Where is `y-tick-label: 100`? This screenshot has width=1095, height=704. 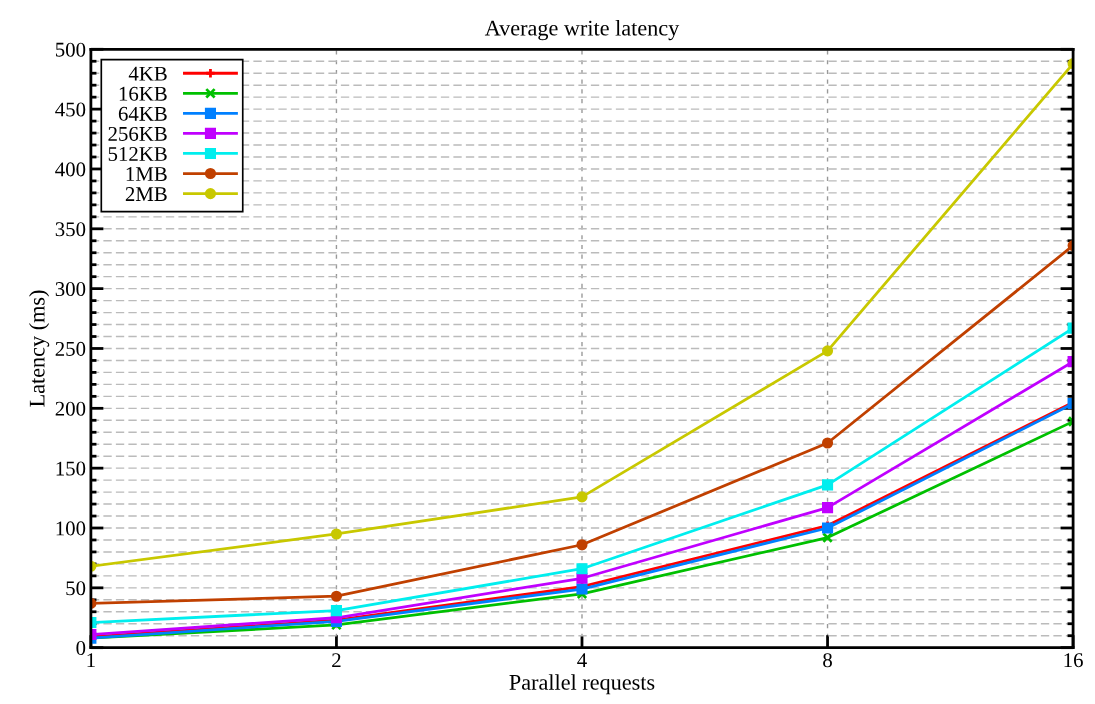 y-tick-label: 100 is located at coordinates (71, 528).